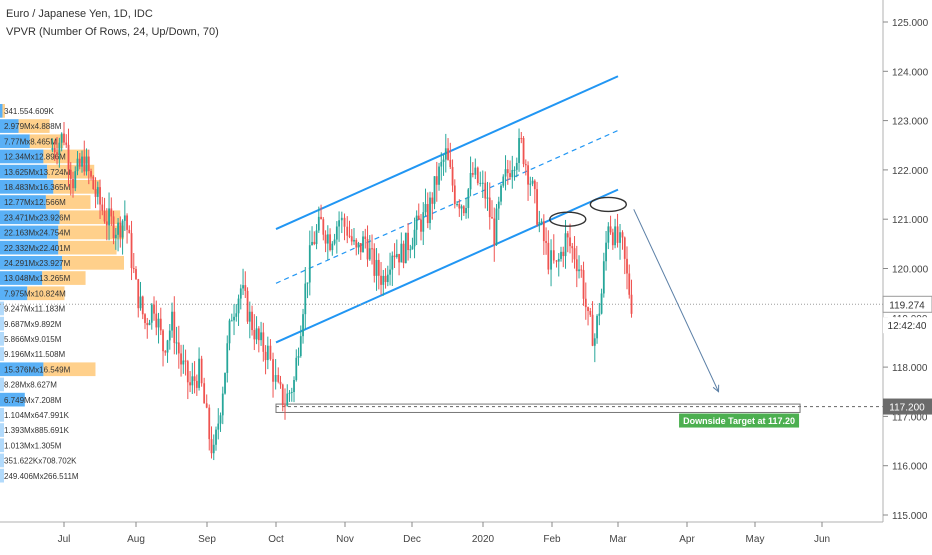  Describe the element at coordinates (37, 369) in the screenshot. I see `volume-label: 15.376Mx16.549M` at that location.